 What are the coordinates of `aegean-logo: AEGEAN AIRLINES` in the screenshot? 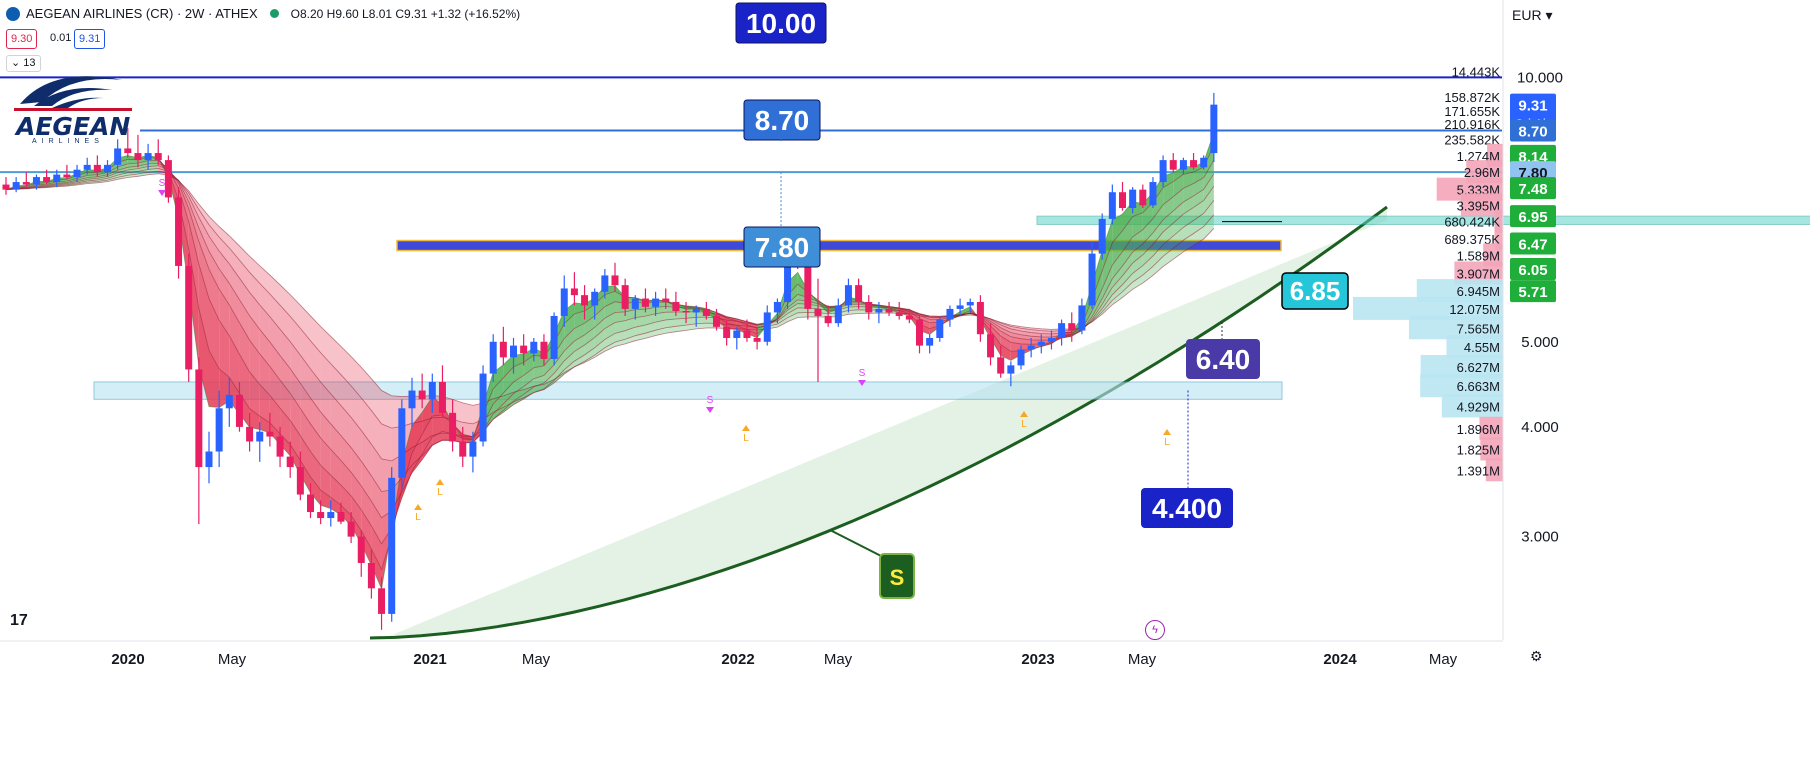 It's located at (74, 106).